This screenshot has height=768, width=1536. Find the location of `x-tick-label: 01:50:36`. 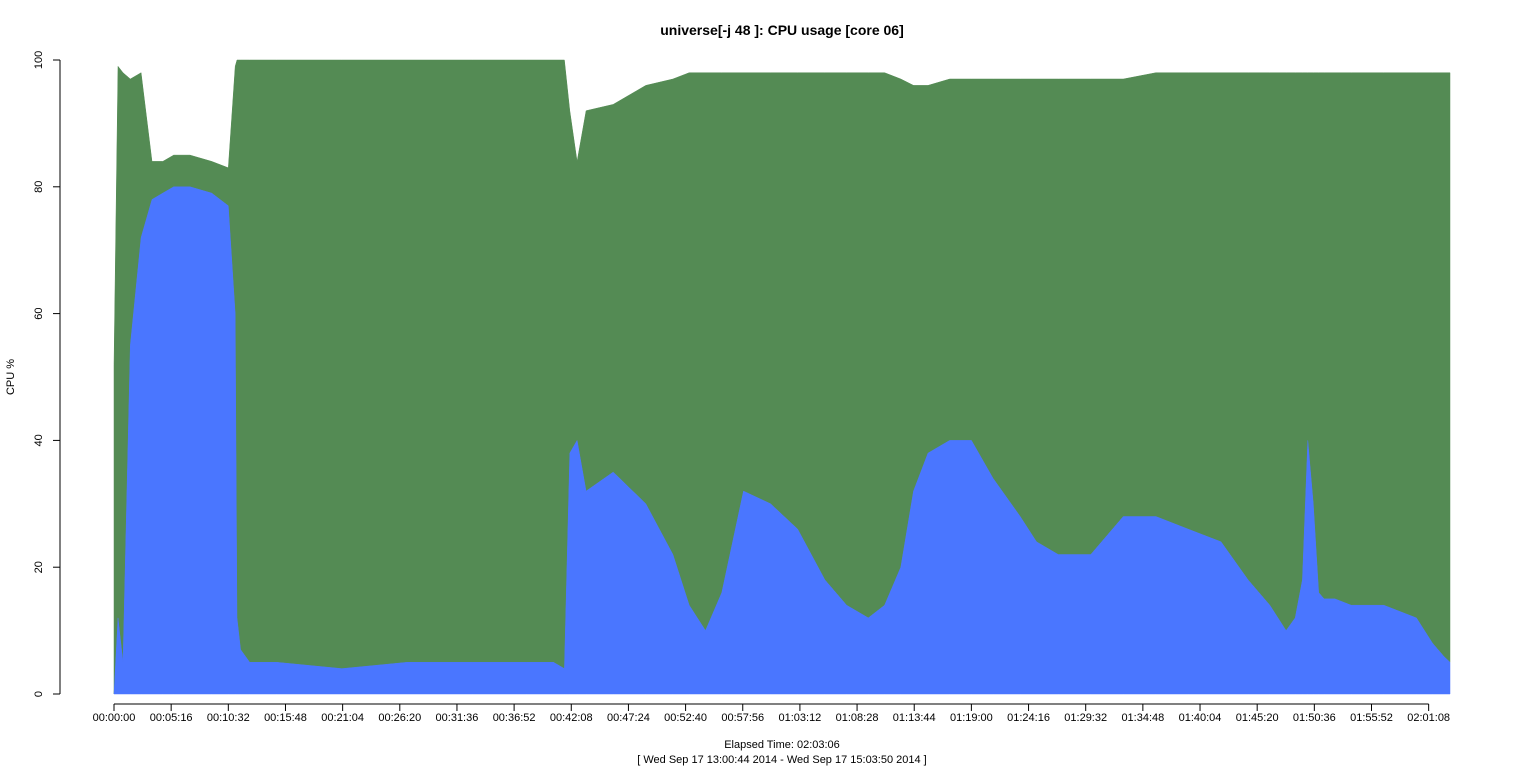

x-tick-label: 01:50:36 is located at coordinates (1314, 718).